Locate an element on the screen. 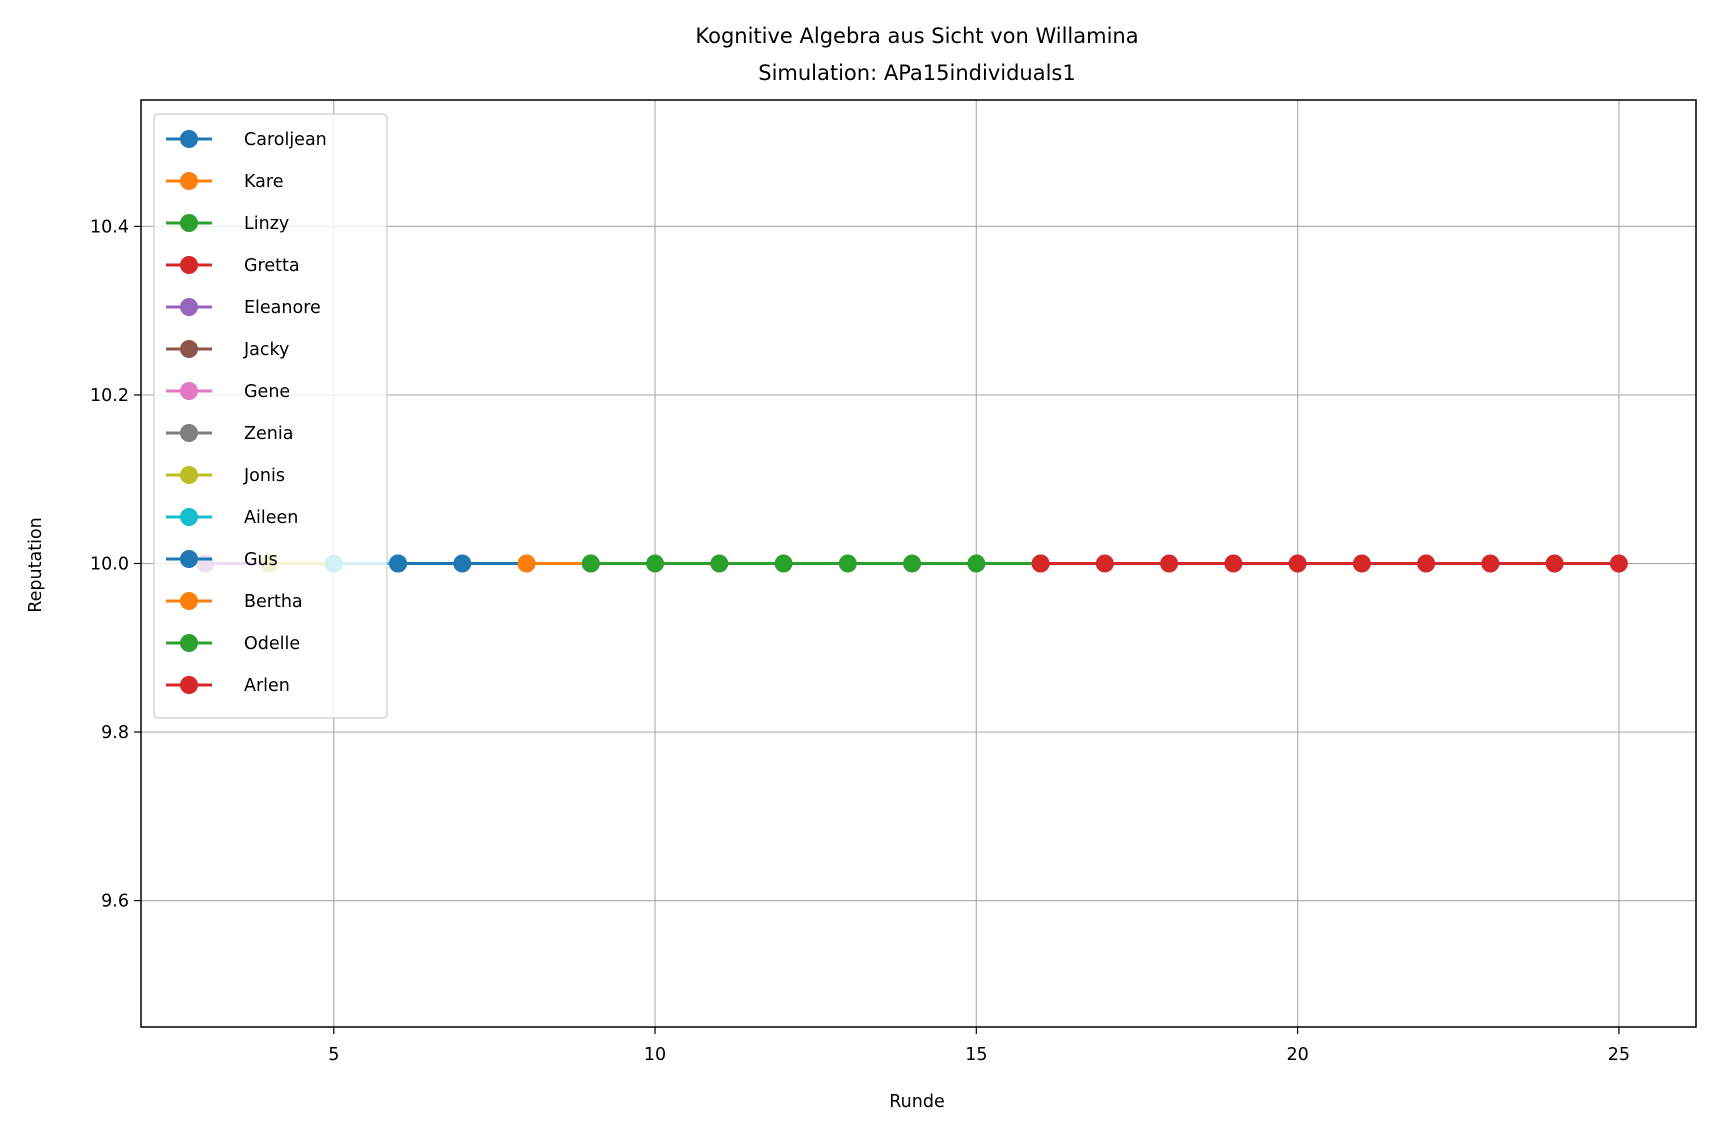  x-tick-label: 25 is located at coordinates (1619, 1055).